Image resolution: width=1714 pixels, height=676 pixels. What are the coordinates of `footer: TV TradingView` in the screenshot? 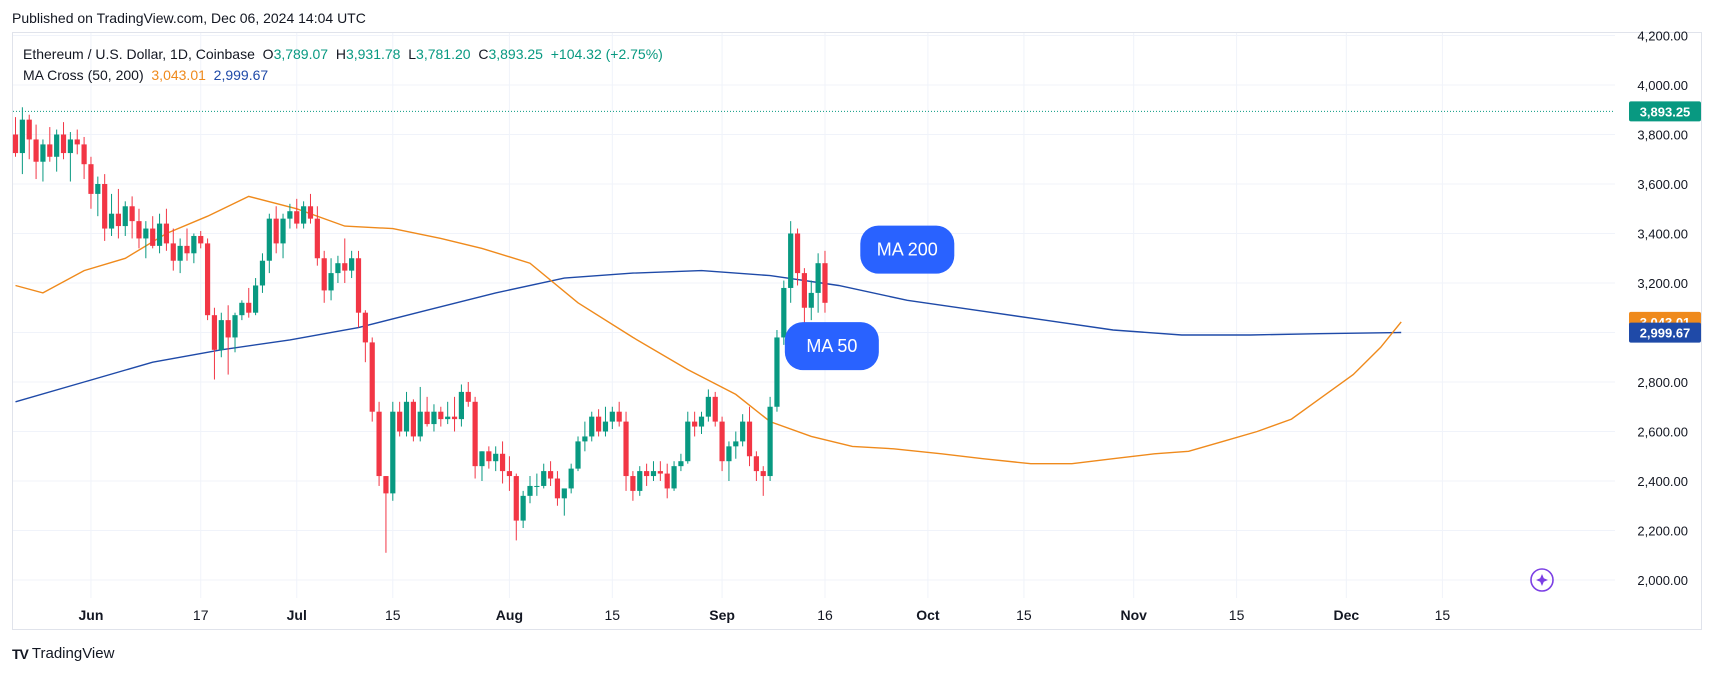 It's located at (63, 653).